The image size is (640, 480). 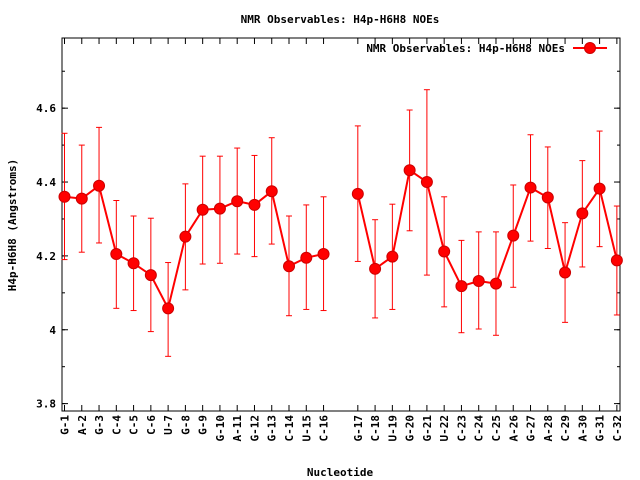 I want to click on x-tick-label: G-31, so click(x=600, y=428).